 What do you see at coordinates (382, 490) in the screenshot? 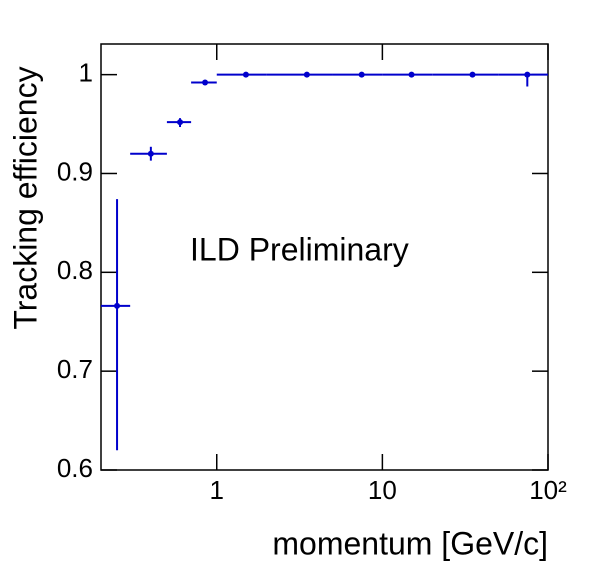
I see `x-tick-label: 10` at bounding box center [382, 490].